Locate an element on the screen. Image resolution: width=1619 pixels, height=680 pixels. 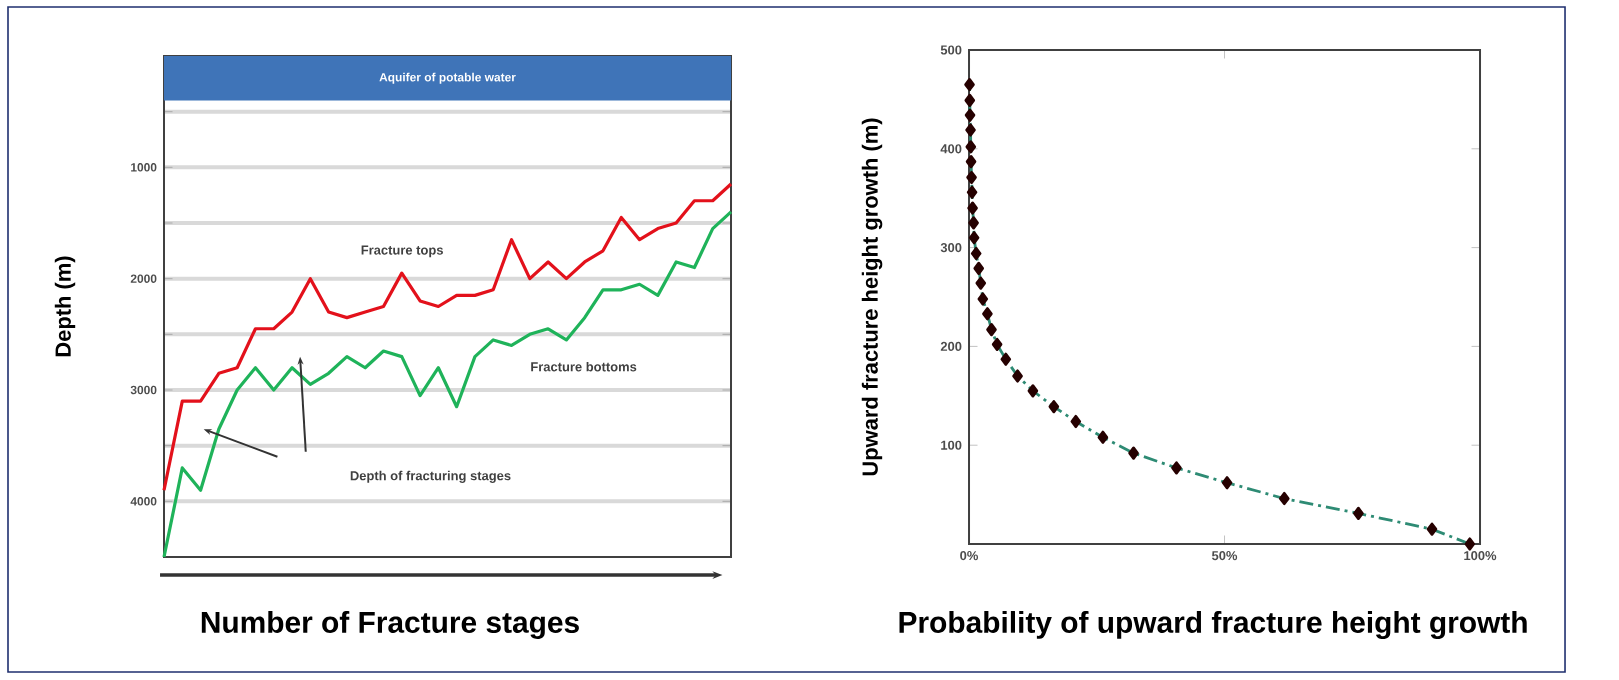
x-axis-title: Number of Fracture stages is located at coordinates (390, 625).